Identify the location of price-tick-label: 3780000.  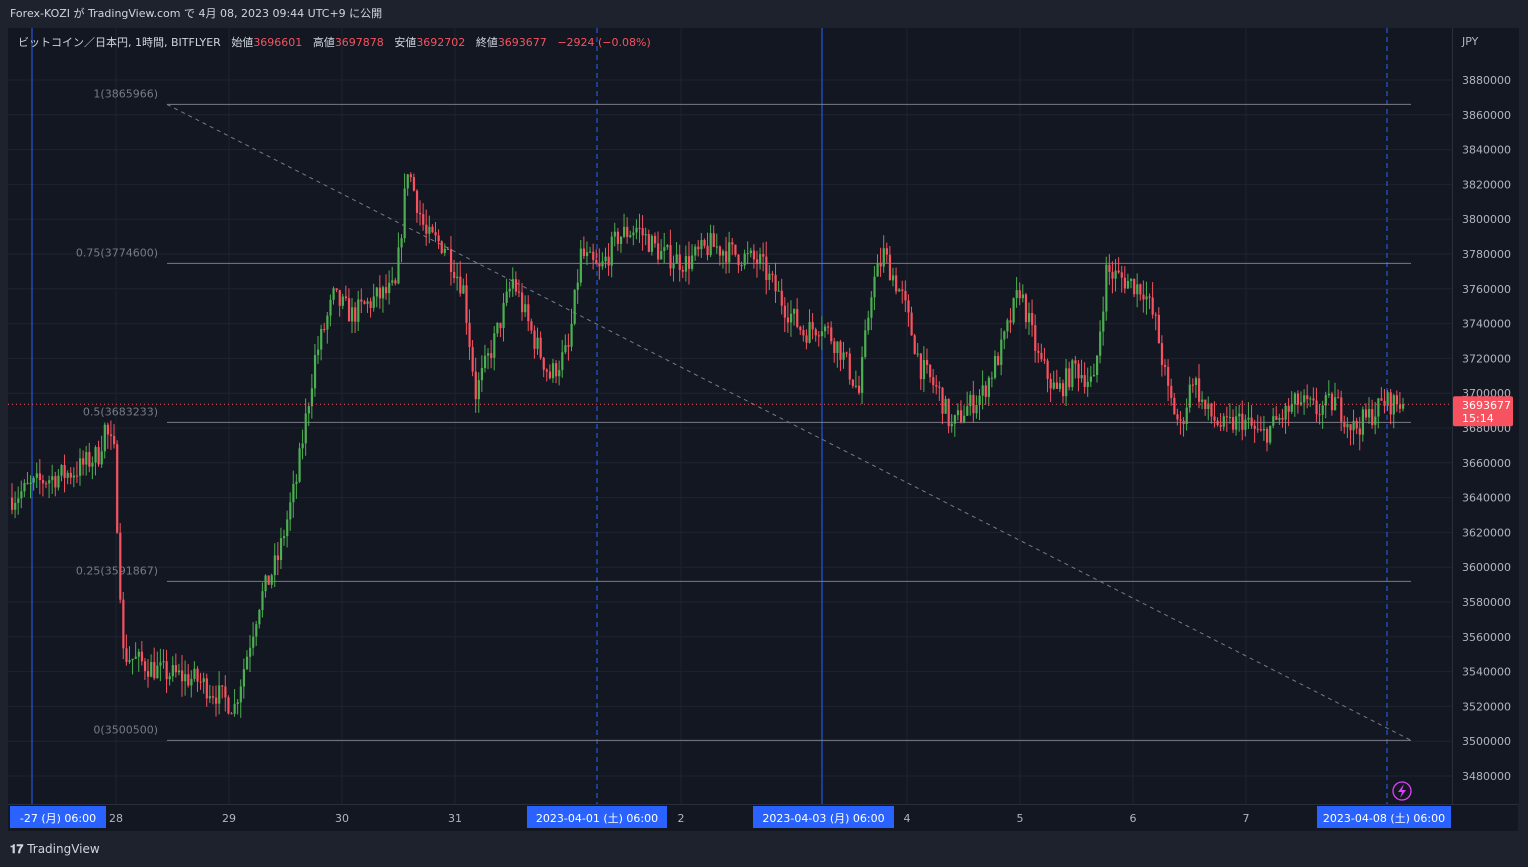
(1486, 254).